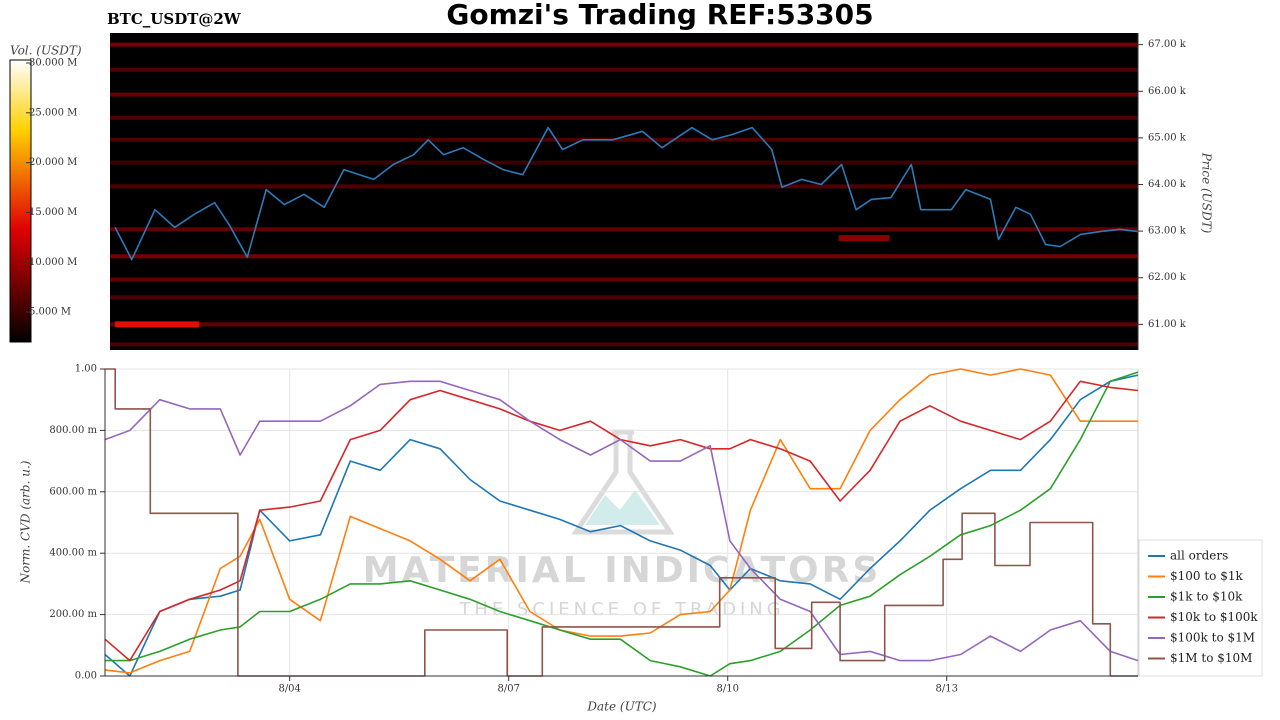 The height and width of the screenshot is (720, 1280). I want to click on y-tick-label: 800.00 m, so click(73, 430).